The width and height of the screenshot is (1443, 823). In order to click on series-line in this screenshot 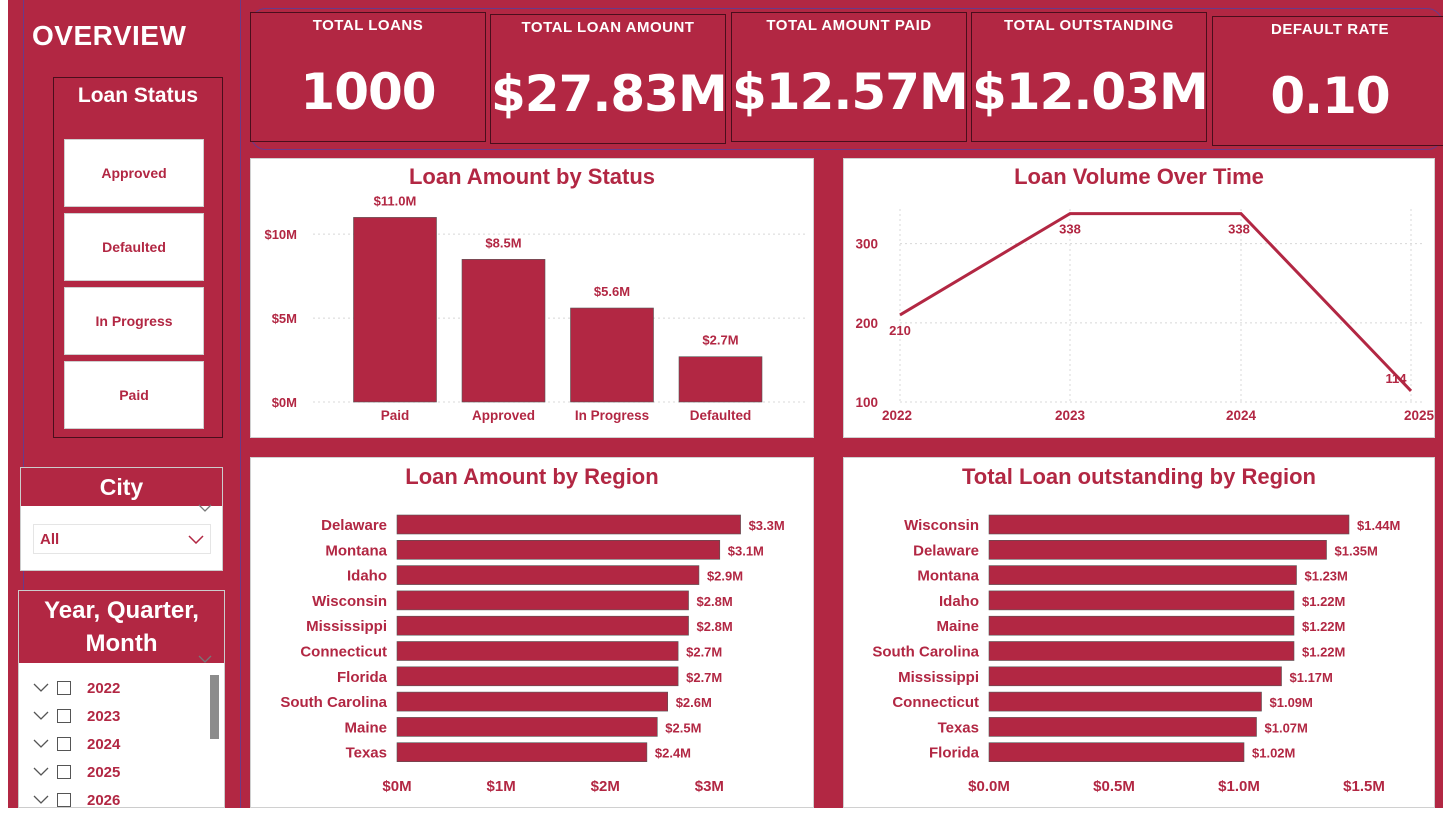, I will do `click(1156, 302)`.